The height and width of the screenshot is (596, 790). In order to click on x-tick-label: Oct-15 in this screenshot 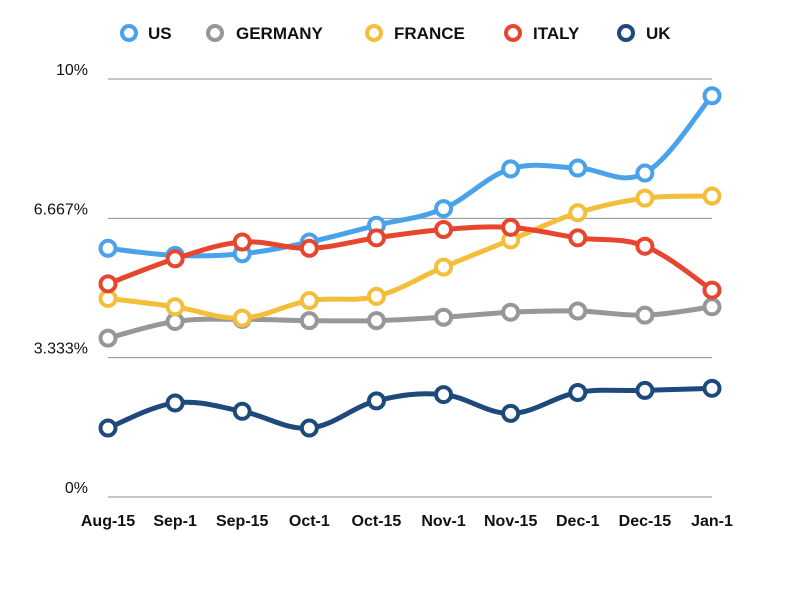, I will do `click(377, 521)`.